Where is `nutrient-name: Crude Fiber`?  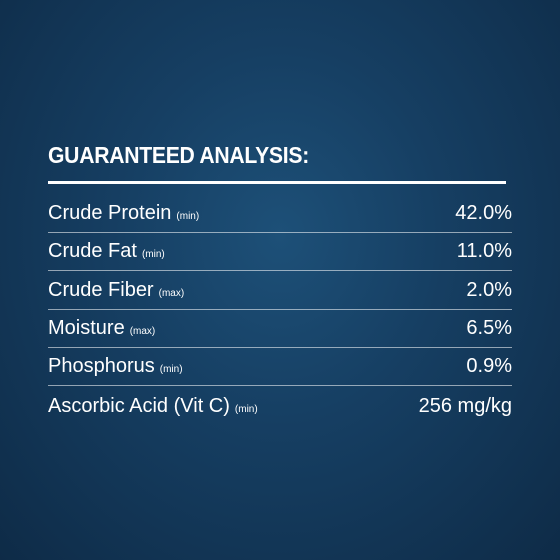
nutrient-name: Crude Fiber is located at coordinates (101, 289).